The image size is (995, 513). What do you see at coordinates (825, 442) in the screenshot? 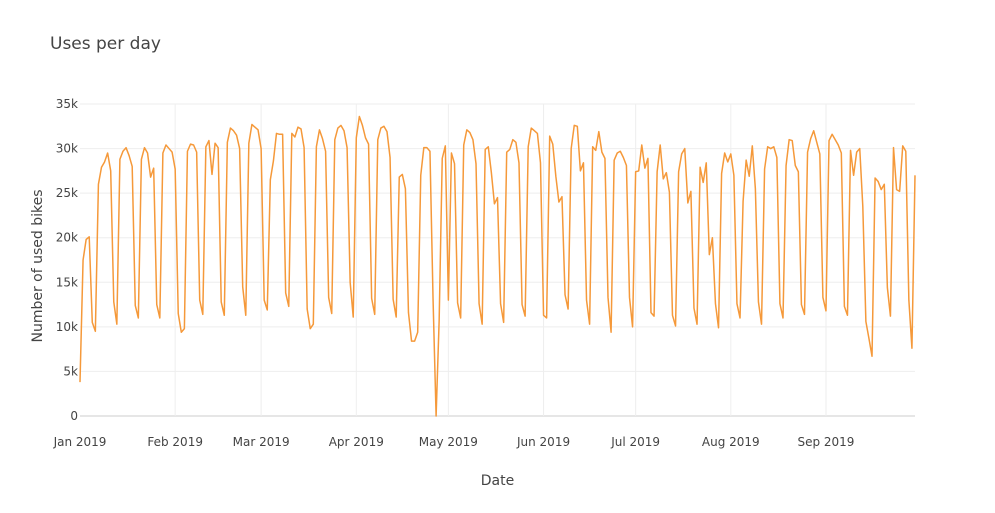
I see `x-tick-label: Sep 2019` at bounding box center [825, 442].